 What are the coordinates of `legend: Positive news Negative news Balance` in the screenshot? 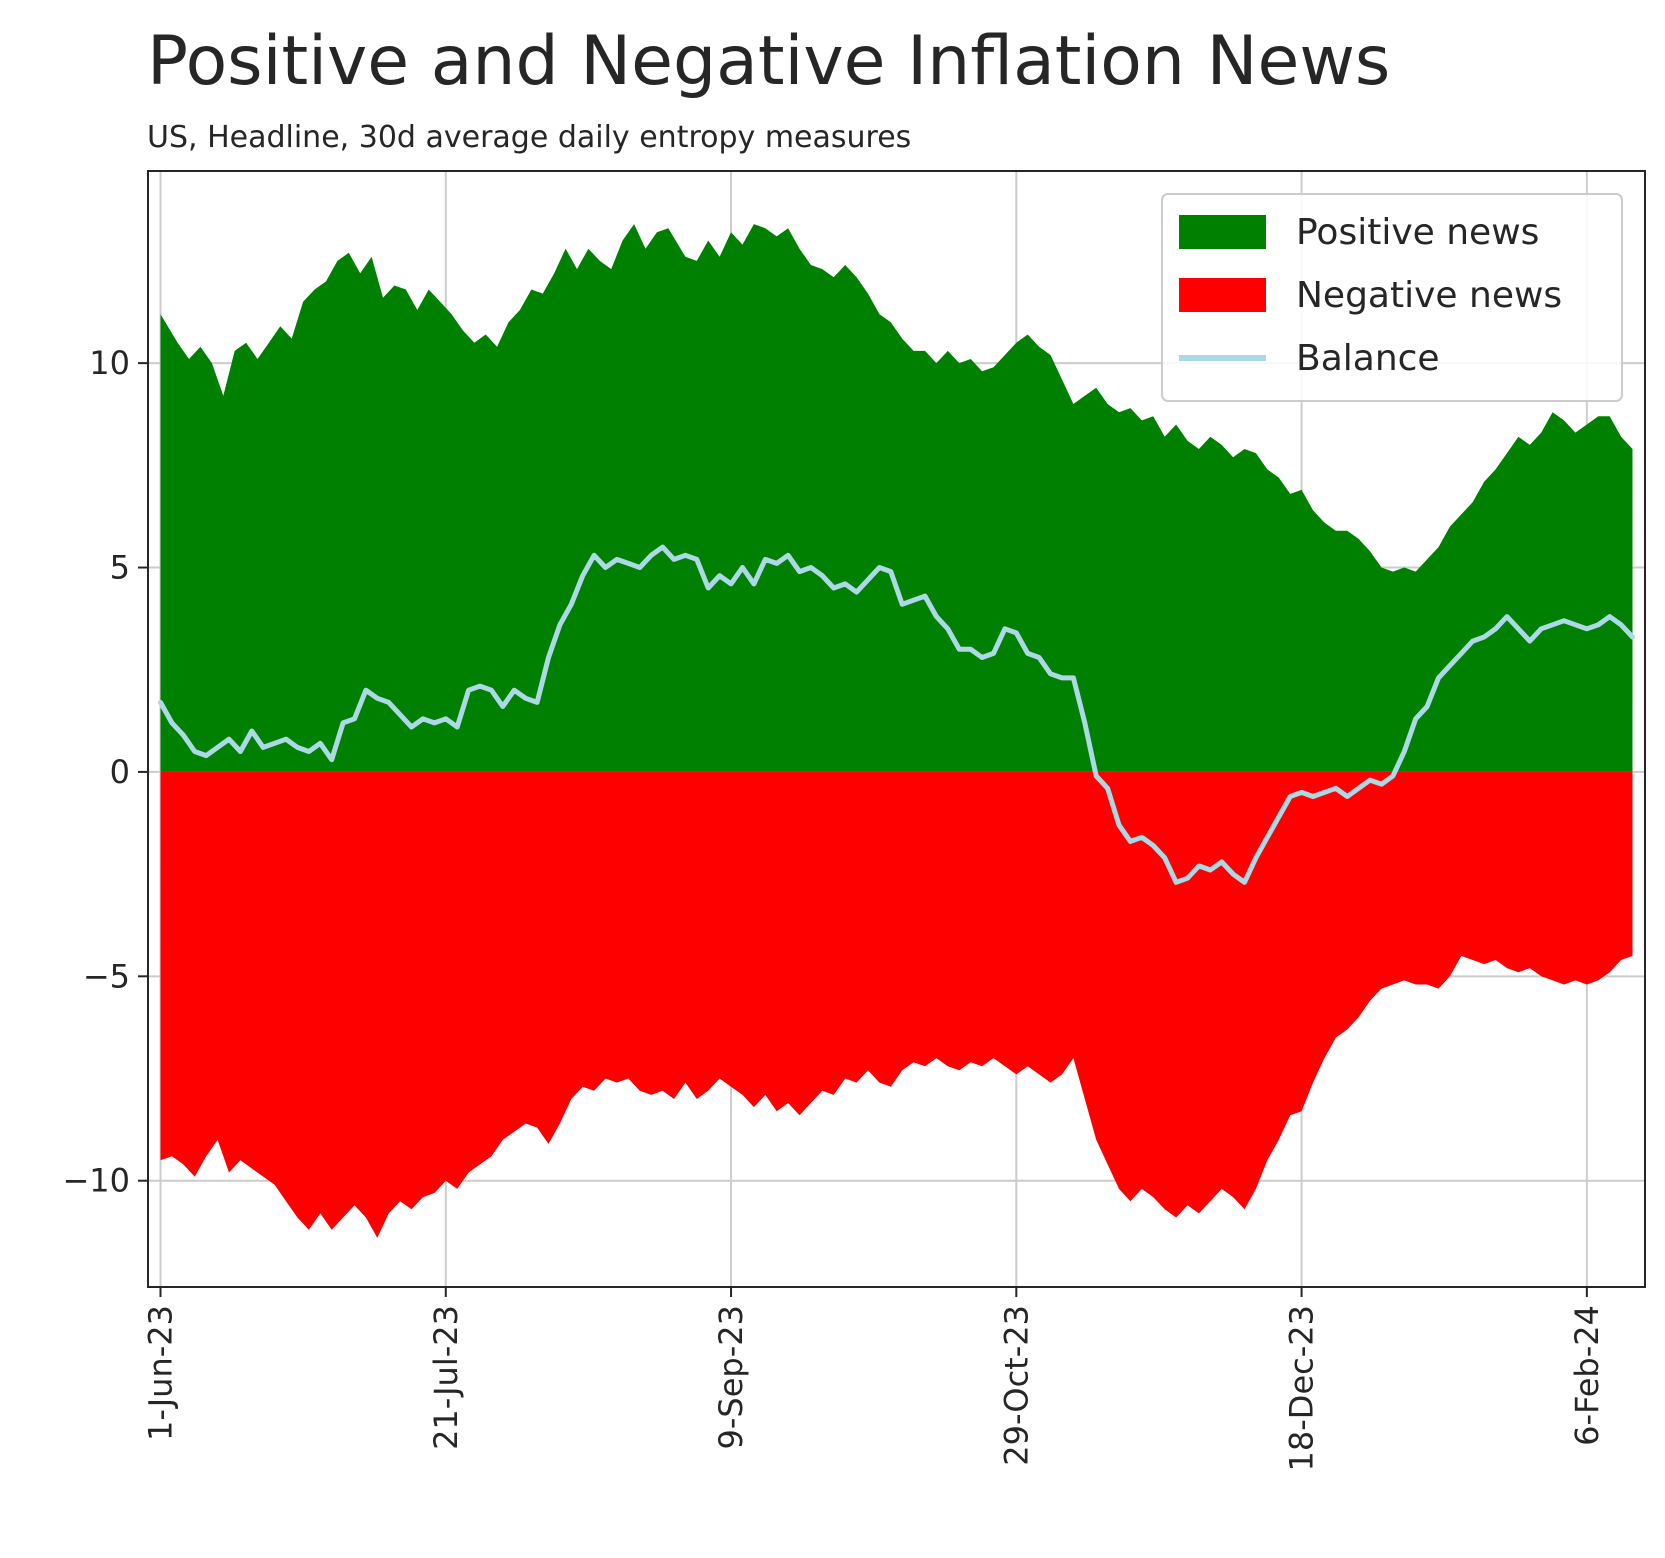 It's located at (1392, 297).